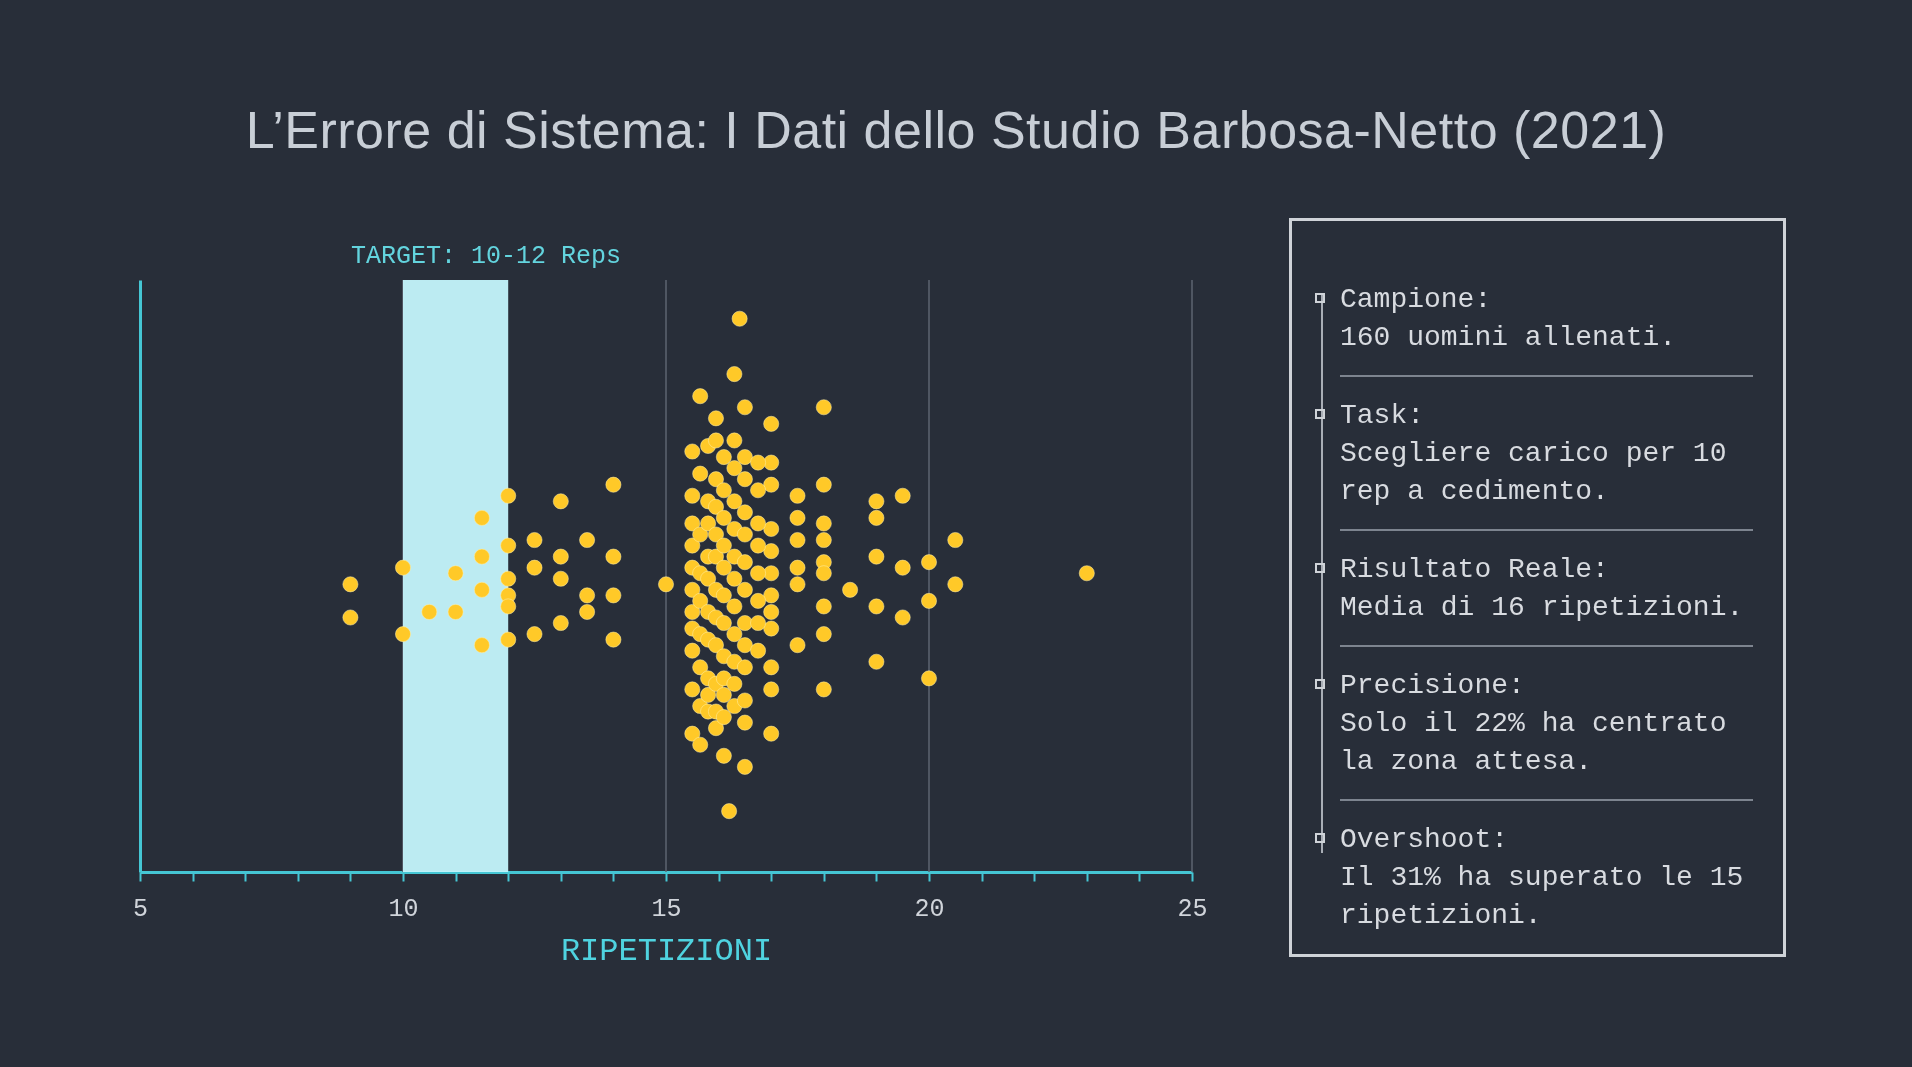  What do you see at coordinates (1425, 840) in the screenshot?
I see `text: Overshoot:` at bounding box center [1425, 840].